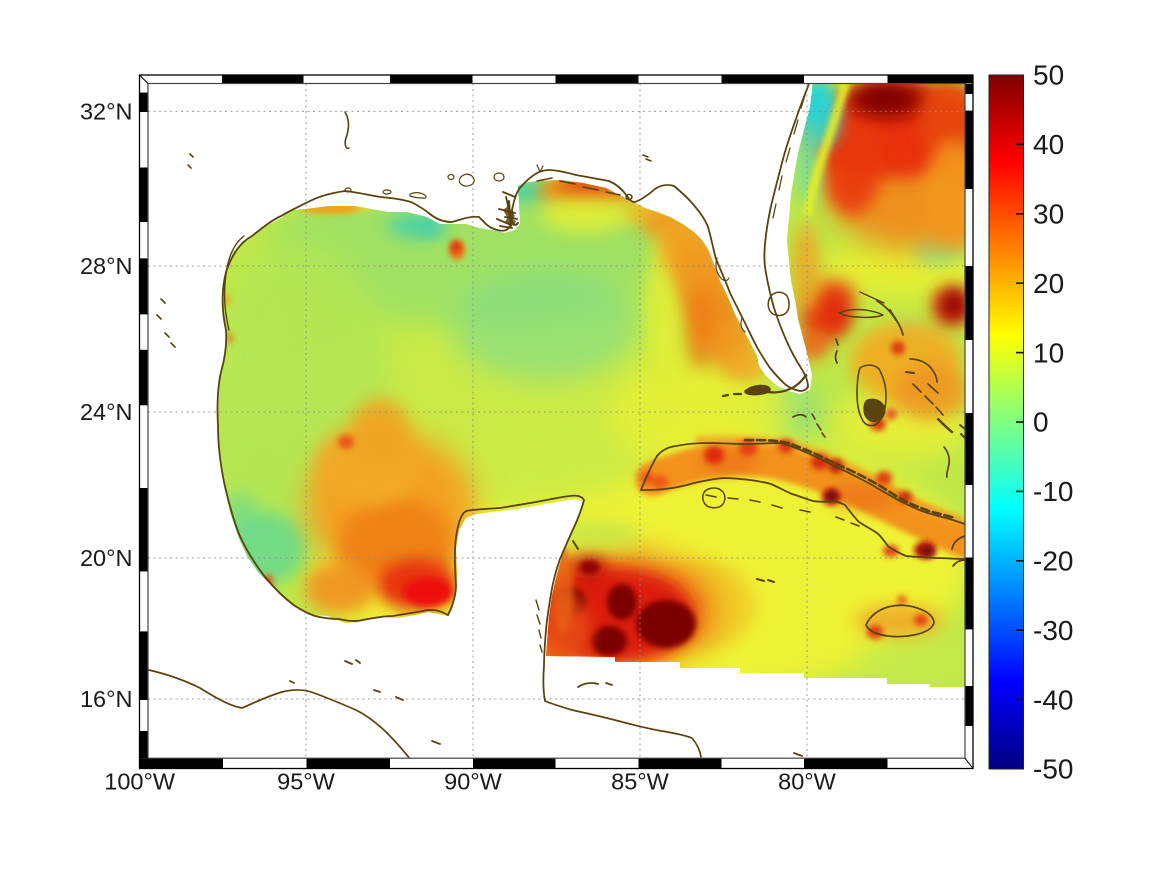 The height and width of the screenshot is (875, 1167). What do you see at coordinates (106, 558) in the screenshot?
I see `svg-text: 20°N` at bounding box center [106, 558].